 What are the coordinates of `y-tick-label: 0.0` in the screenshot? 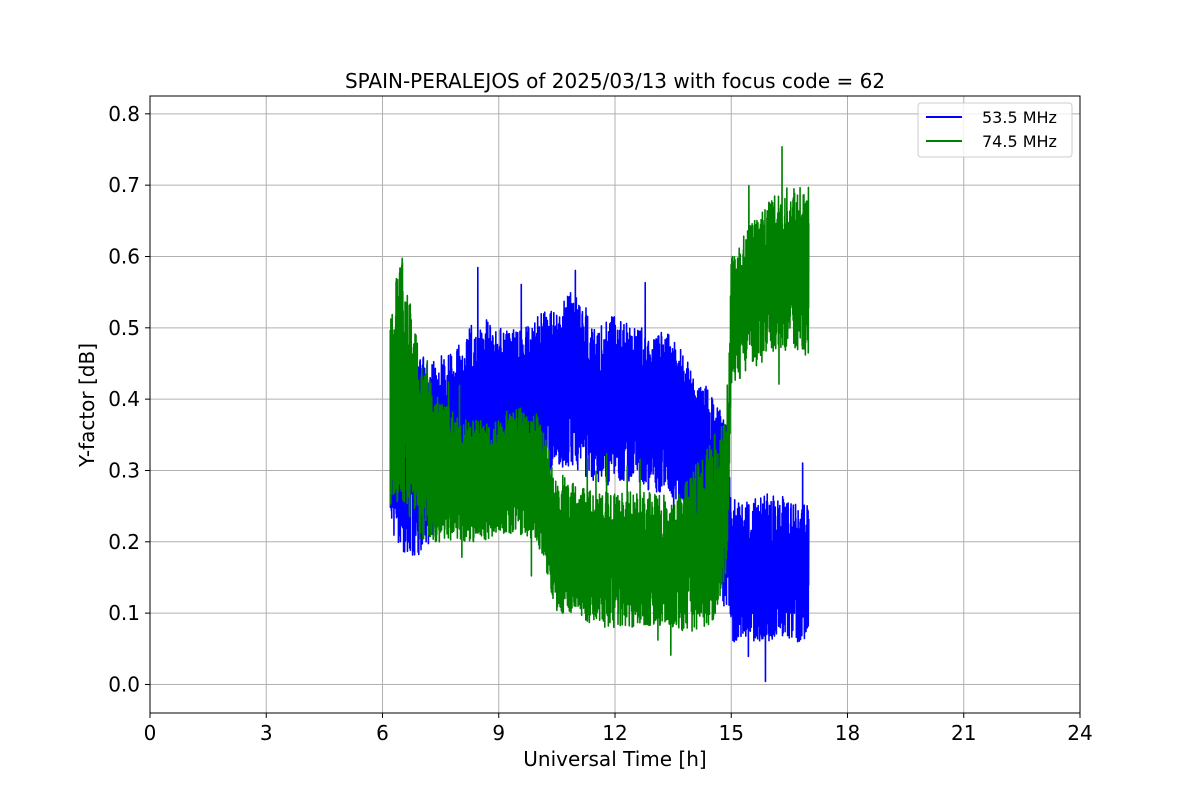 It's located at (124, 684).